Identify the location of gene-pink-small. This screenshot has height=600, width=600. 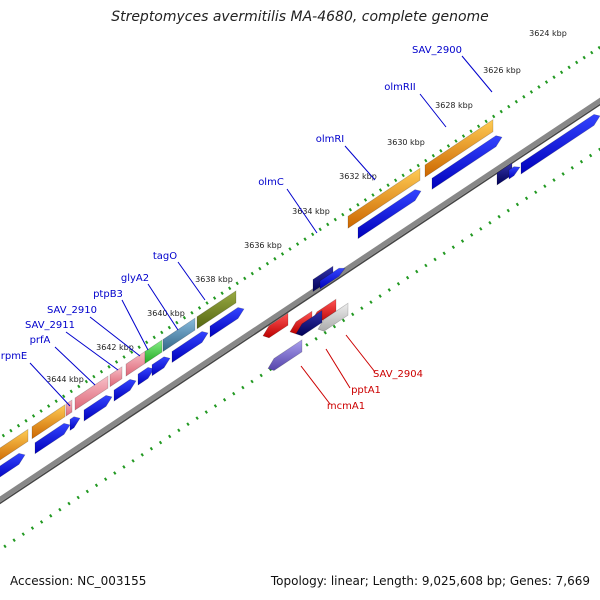
(69, 408).